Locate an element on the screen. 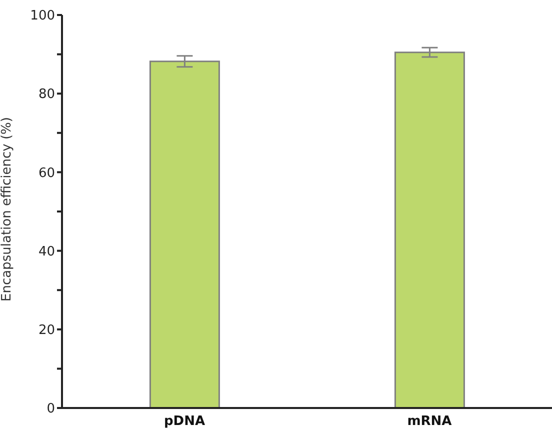  y-tick-label: 100 is located at coordinates (42, 16).